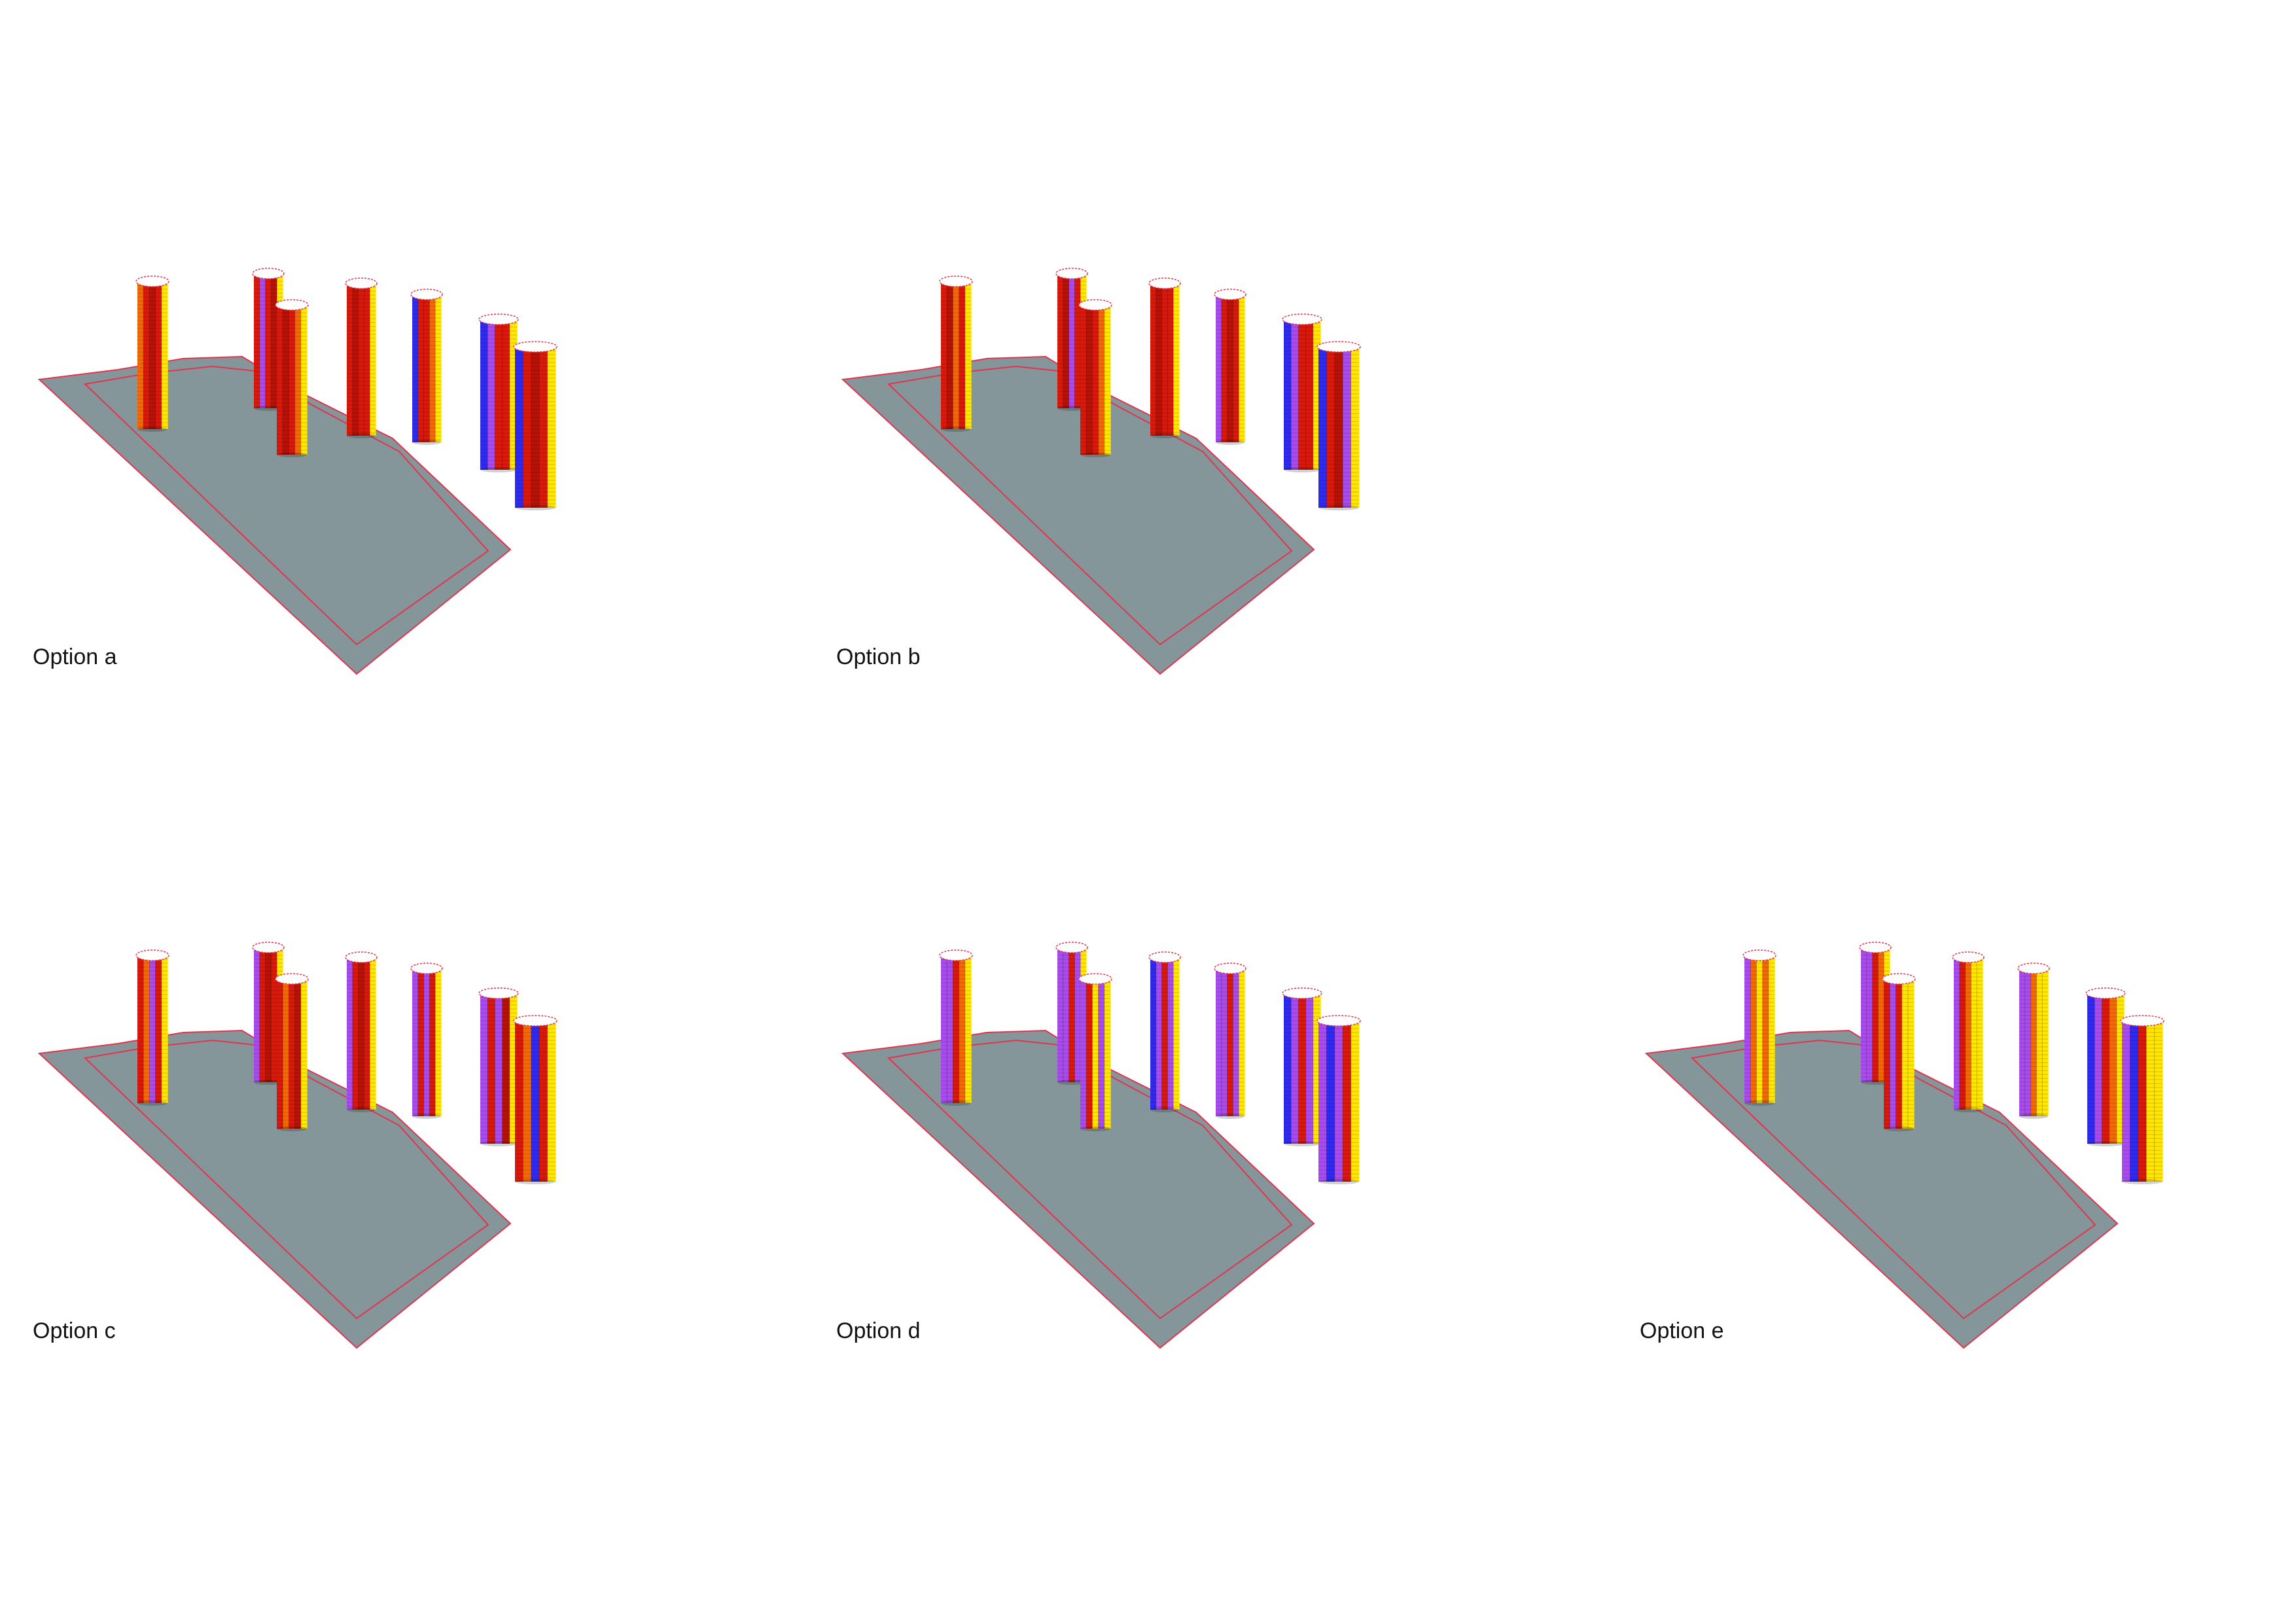 The width and height of the screenshot is (2296, 1624). Describe the element at coordinates (75, 656) in the screenshot. I see `option-a-label: Option a` at that location.